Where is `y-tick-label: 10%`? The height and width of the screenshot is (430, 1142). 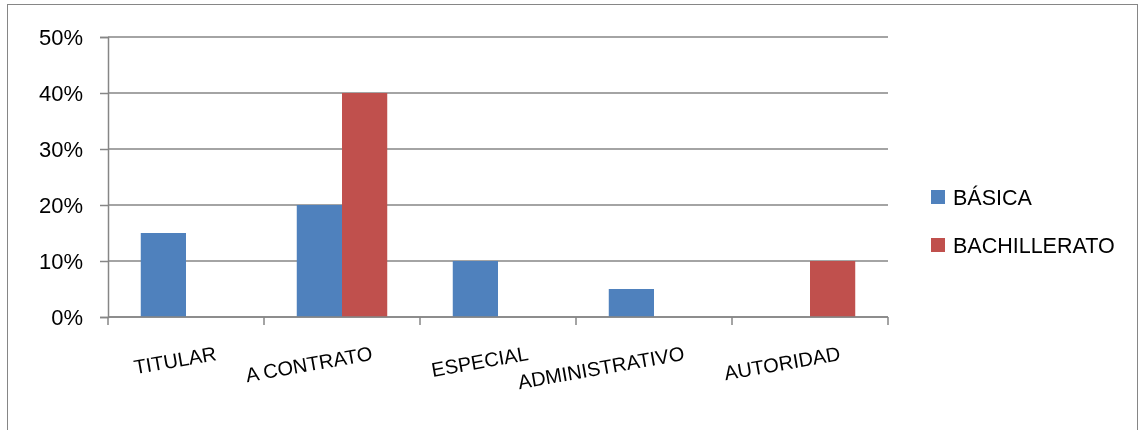 y-tick-label: 10% is located at coordinates (60, 262).